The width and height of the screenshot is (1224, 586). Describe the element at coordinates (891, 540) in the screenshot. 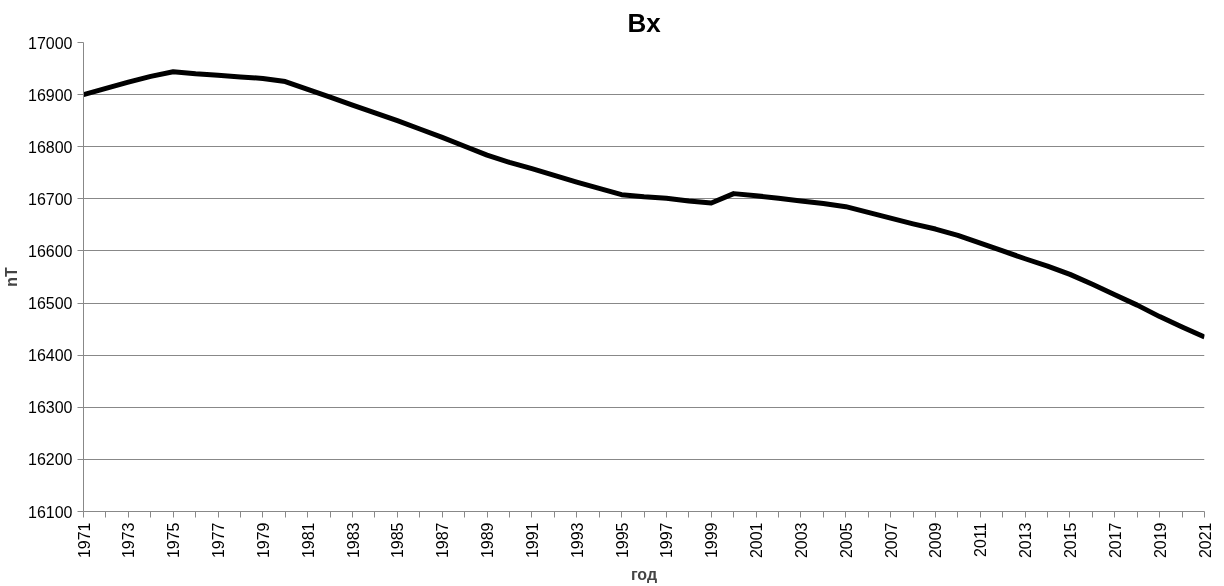

I see `x-tick-label: 2007` at that location.